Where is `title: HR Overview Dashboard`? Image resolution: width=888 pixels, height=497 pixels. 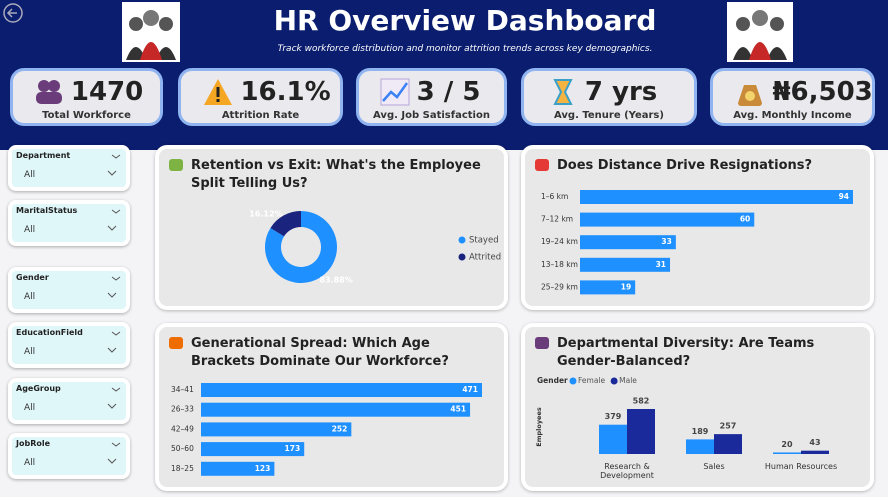
title: HR Overview Dashboard is located at coordinates (465, 20).